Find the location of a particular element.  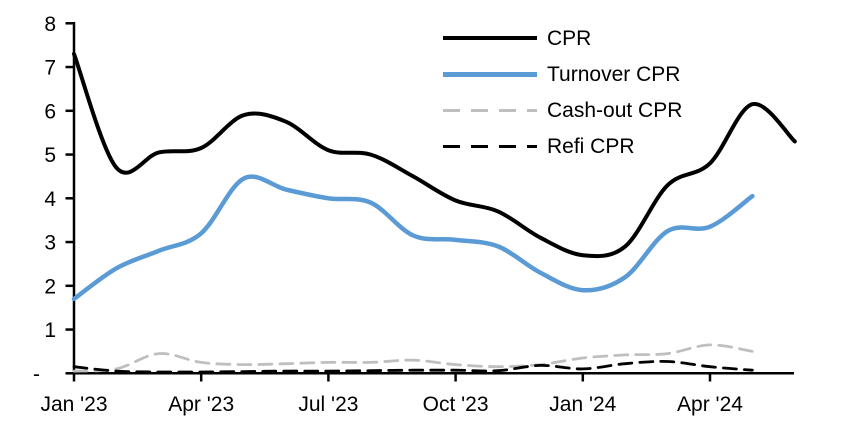

x-tick-label: Jul '23 is located at coordinates (328, 404).